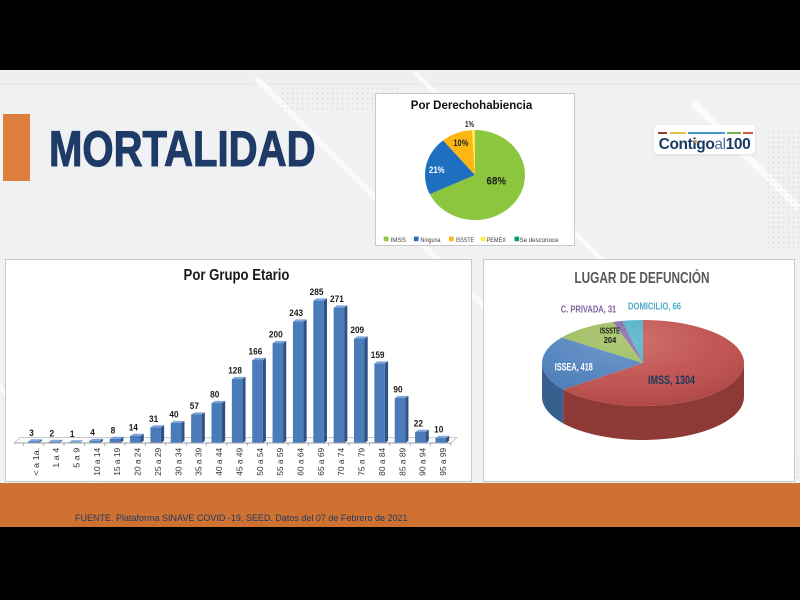 The height and width of the screenshot is (600, 800). Describe the element at coordinates (31, 433) in the screenshot. I see `svg-text: 3` at that location.